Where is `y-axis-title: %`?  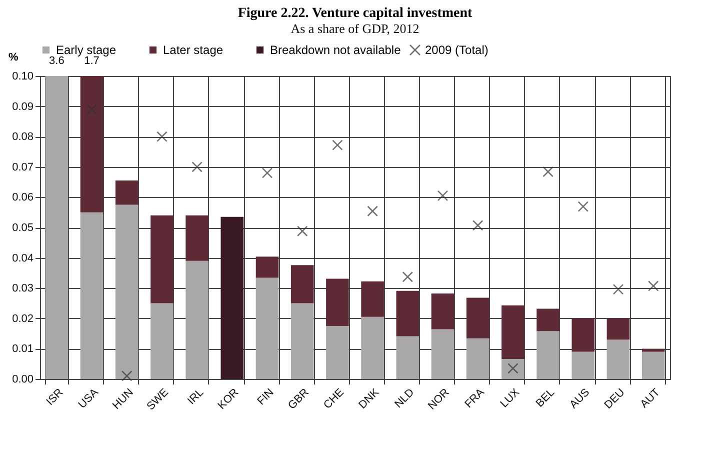
y-axis-title: % is located at coordinates (13, 58).